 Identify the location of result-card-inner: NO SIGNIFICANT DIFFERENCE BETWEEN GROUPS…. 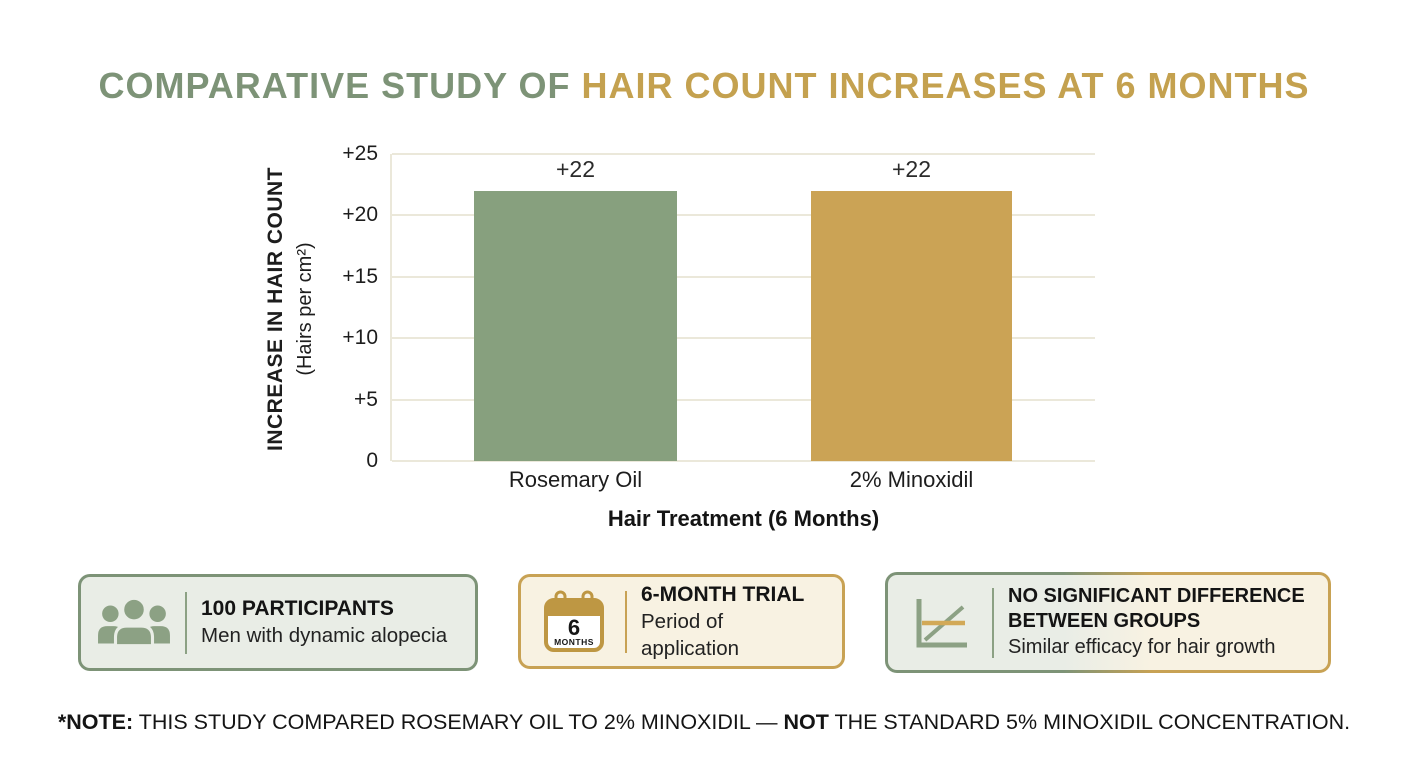
(1108, 622).